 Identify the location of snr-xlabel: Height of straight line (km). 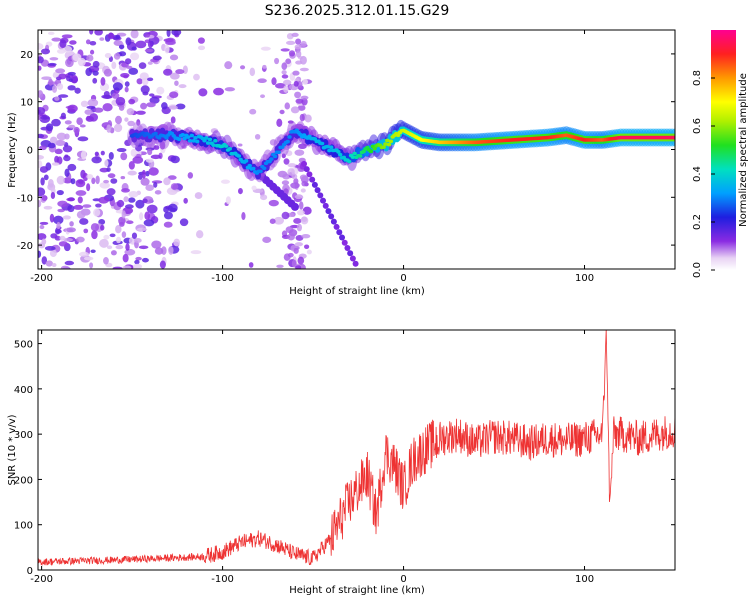
(357, 590).